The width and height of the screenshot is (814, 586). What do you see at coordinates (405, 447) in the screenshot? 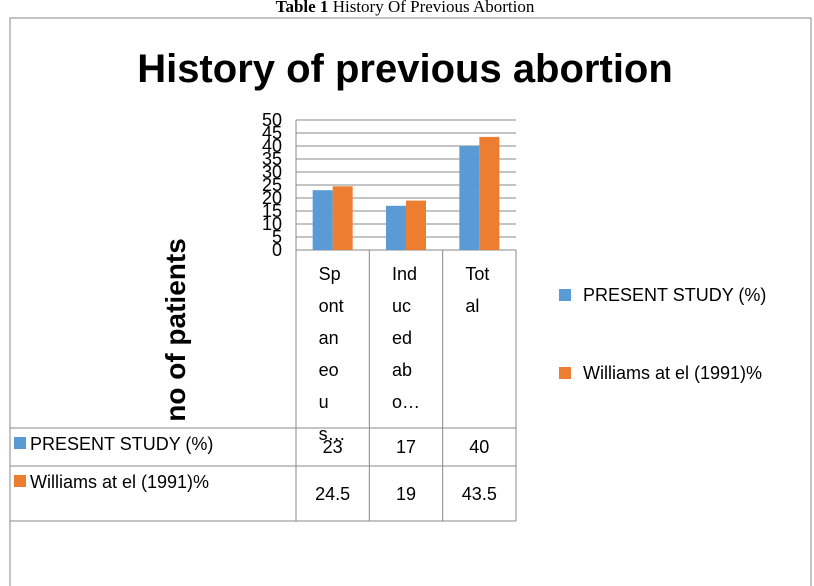
I see `table-value: 17` at bounding box center [405, 447].